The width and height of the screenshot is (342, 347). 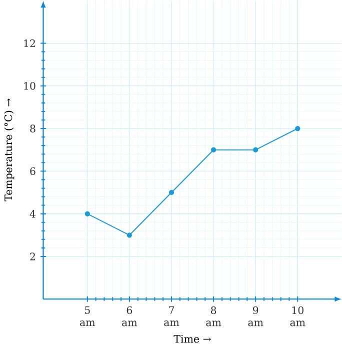 I want to click on x-tick-label: 9 am, so click(x=256, y=316).